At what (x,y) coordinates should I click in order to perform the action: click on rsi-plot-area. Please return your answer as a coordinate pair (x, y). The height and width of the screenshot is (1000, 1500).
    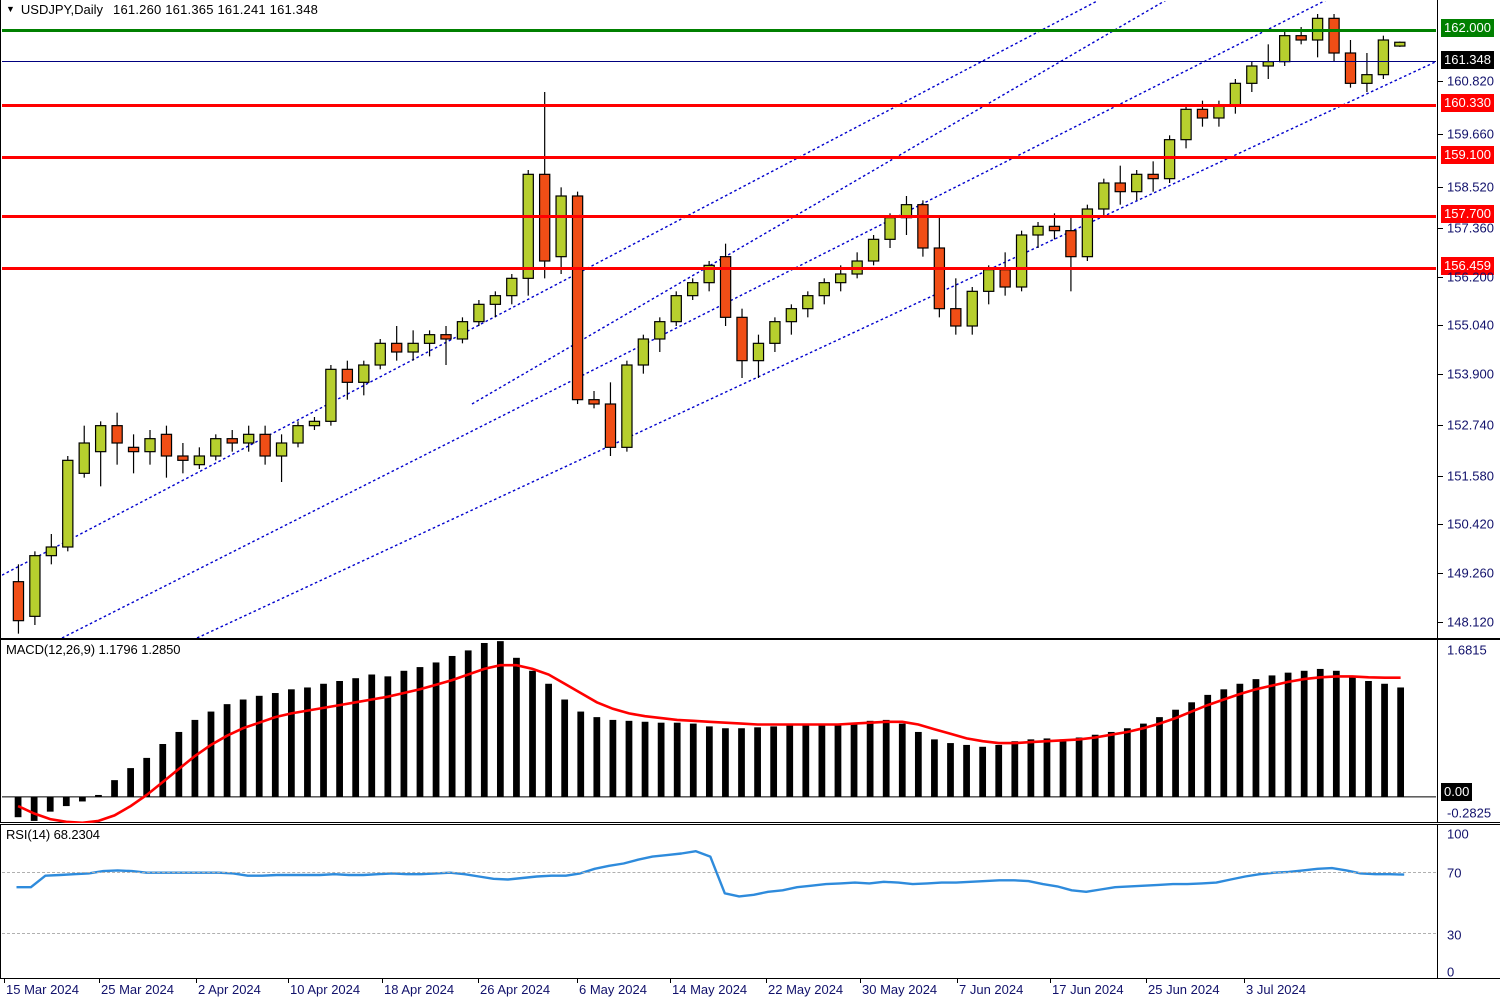
    Looking at the image, I should click on (719, 902).